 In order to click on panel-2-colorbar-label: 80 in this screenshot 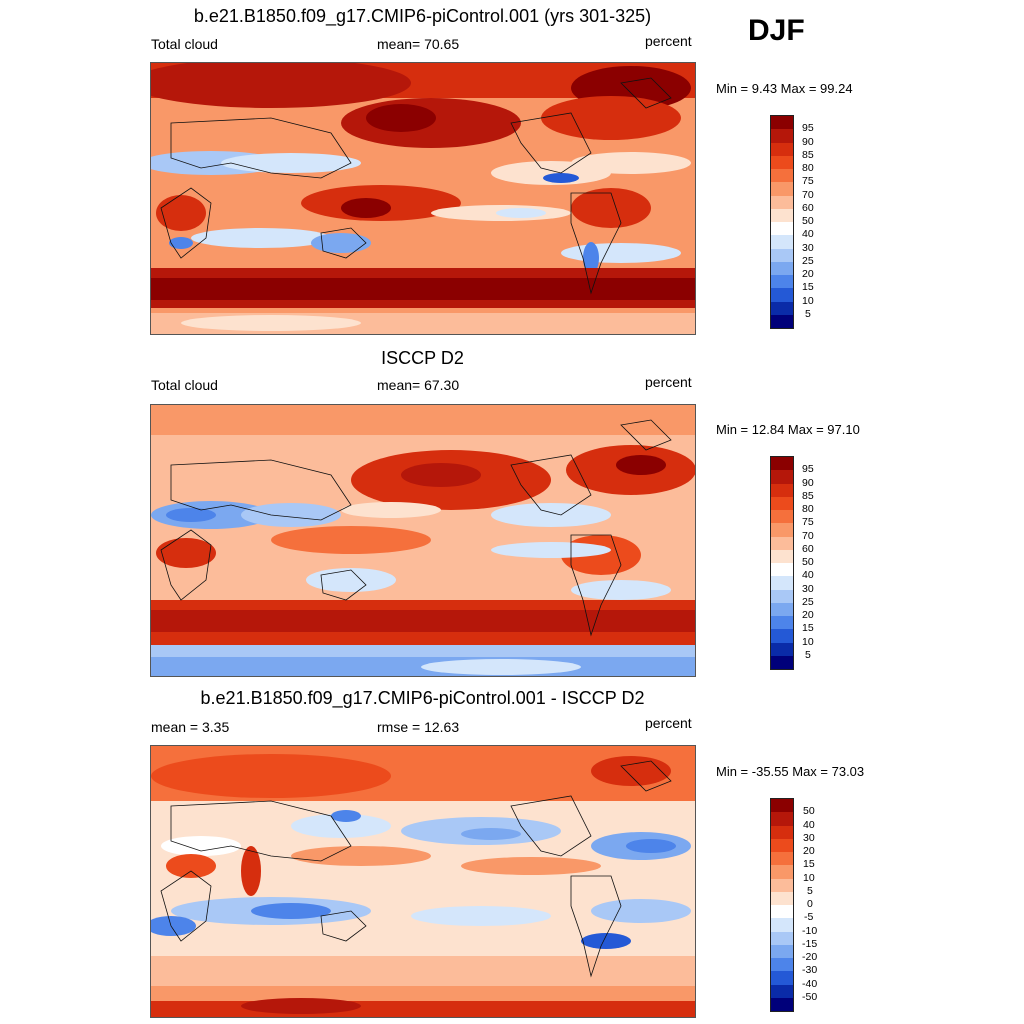, I will do `click(808, 509)`.